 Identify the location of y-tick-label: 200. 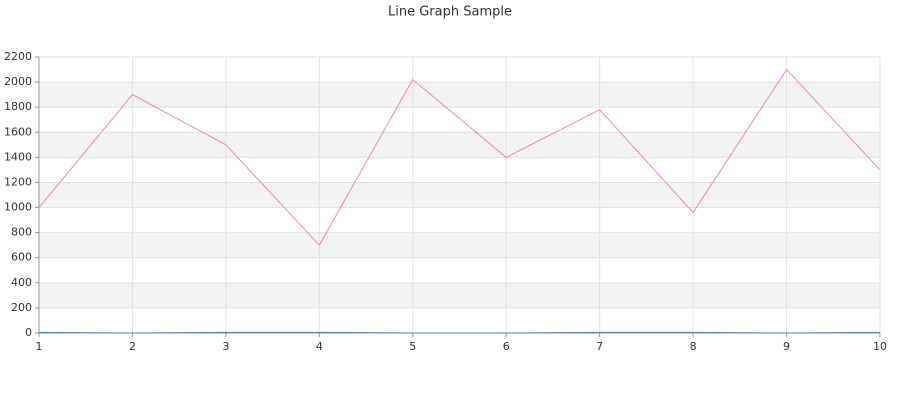
(21, 307).